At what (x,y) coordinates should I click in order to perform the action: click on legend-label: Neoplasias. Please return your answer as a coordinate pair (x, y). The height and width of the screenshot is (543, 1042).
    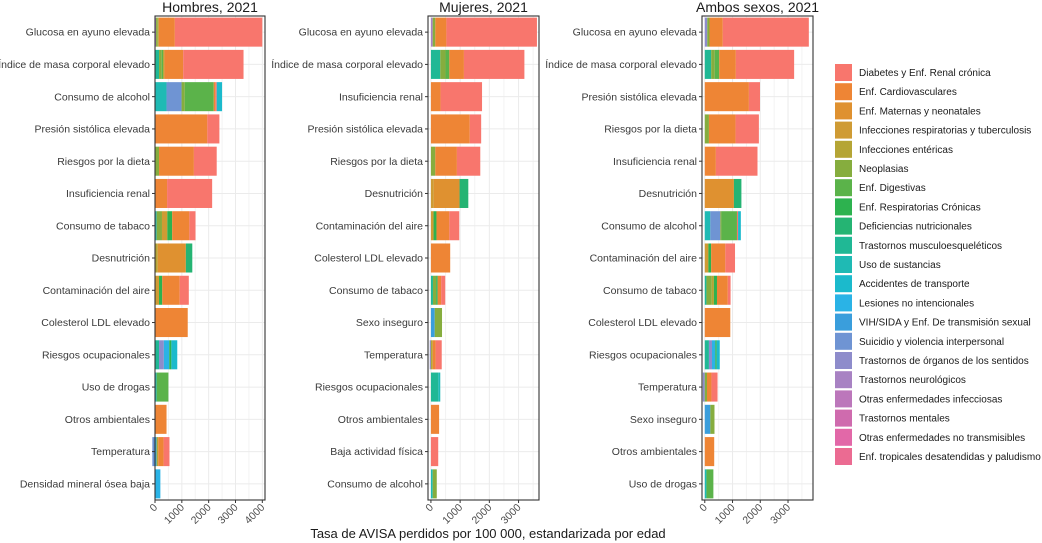
    Looking at the image, I should click on (883, 169).